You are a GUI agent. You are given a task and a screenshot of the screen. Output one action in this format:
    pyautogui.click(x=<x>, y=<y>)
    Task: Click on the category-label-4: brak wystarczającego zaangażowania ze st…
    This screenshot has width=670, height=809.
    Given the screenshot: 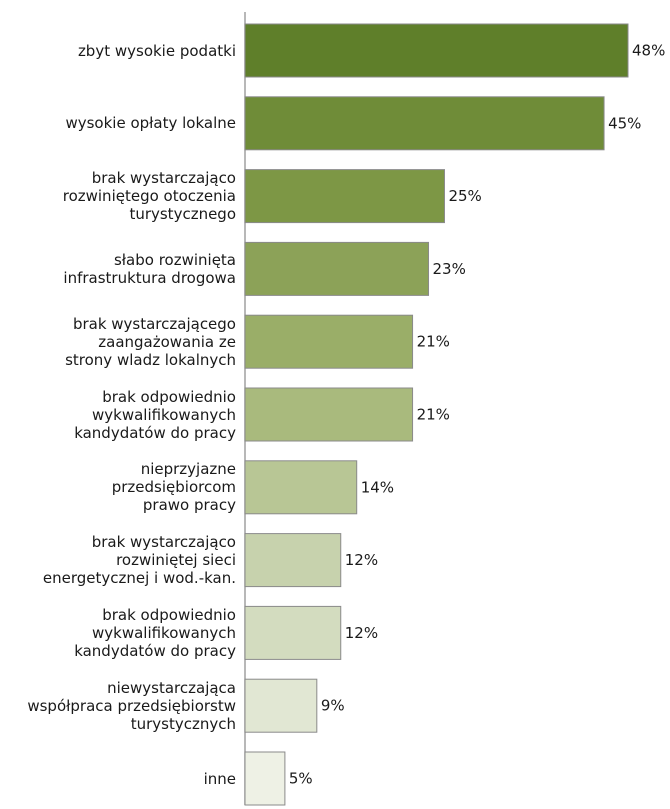 What is the action you would take?
    pyautogui.click(x=150, y=341)
    